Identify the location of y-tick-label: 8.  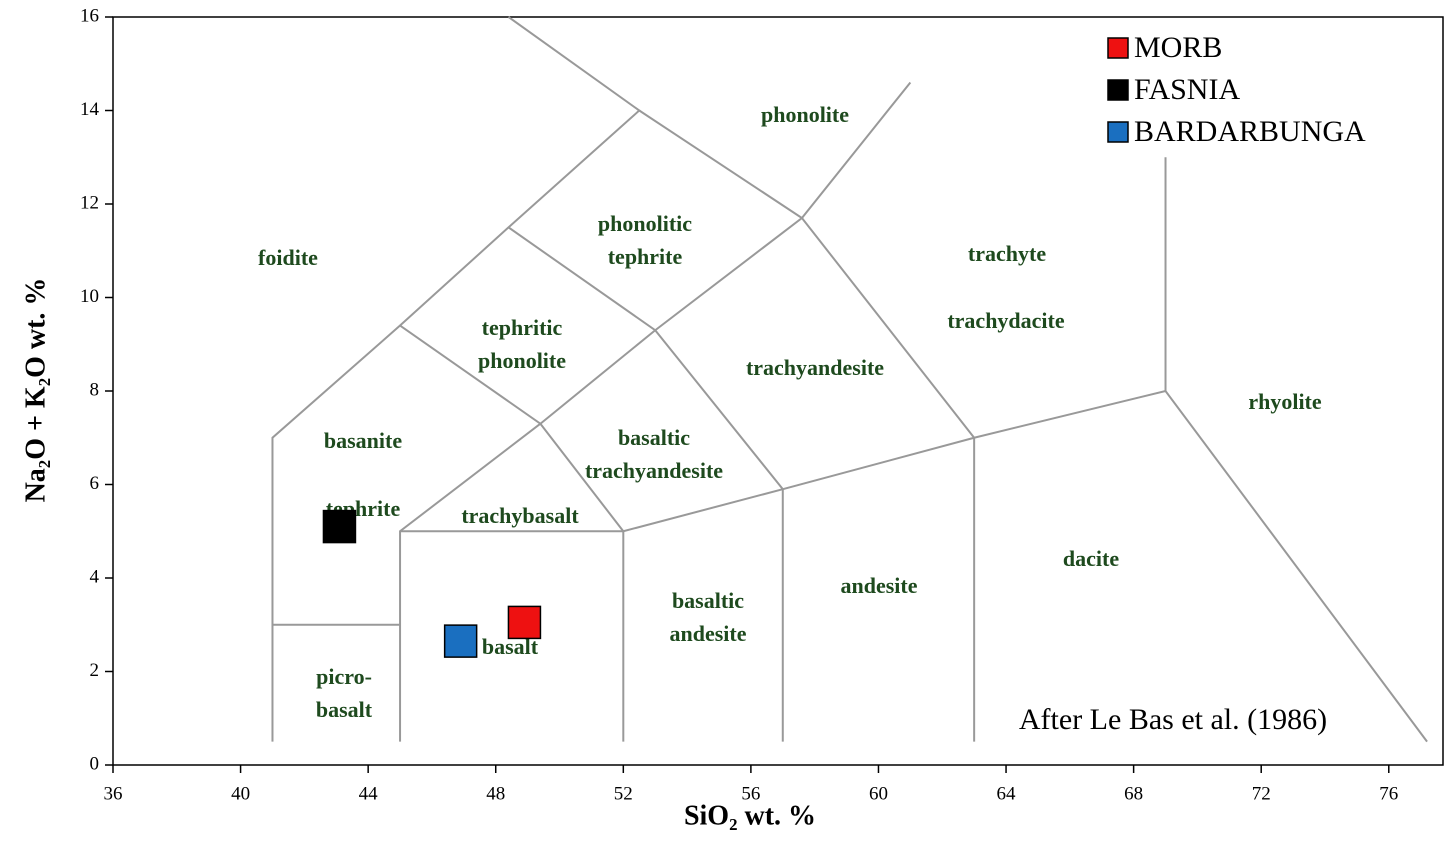
(95, 389).